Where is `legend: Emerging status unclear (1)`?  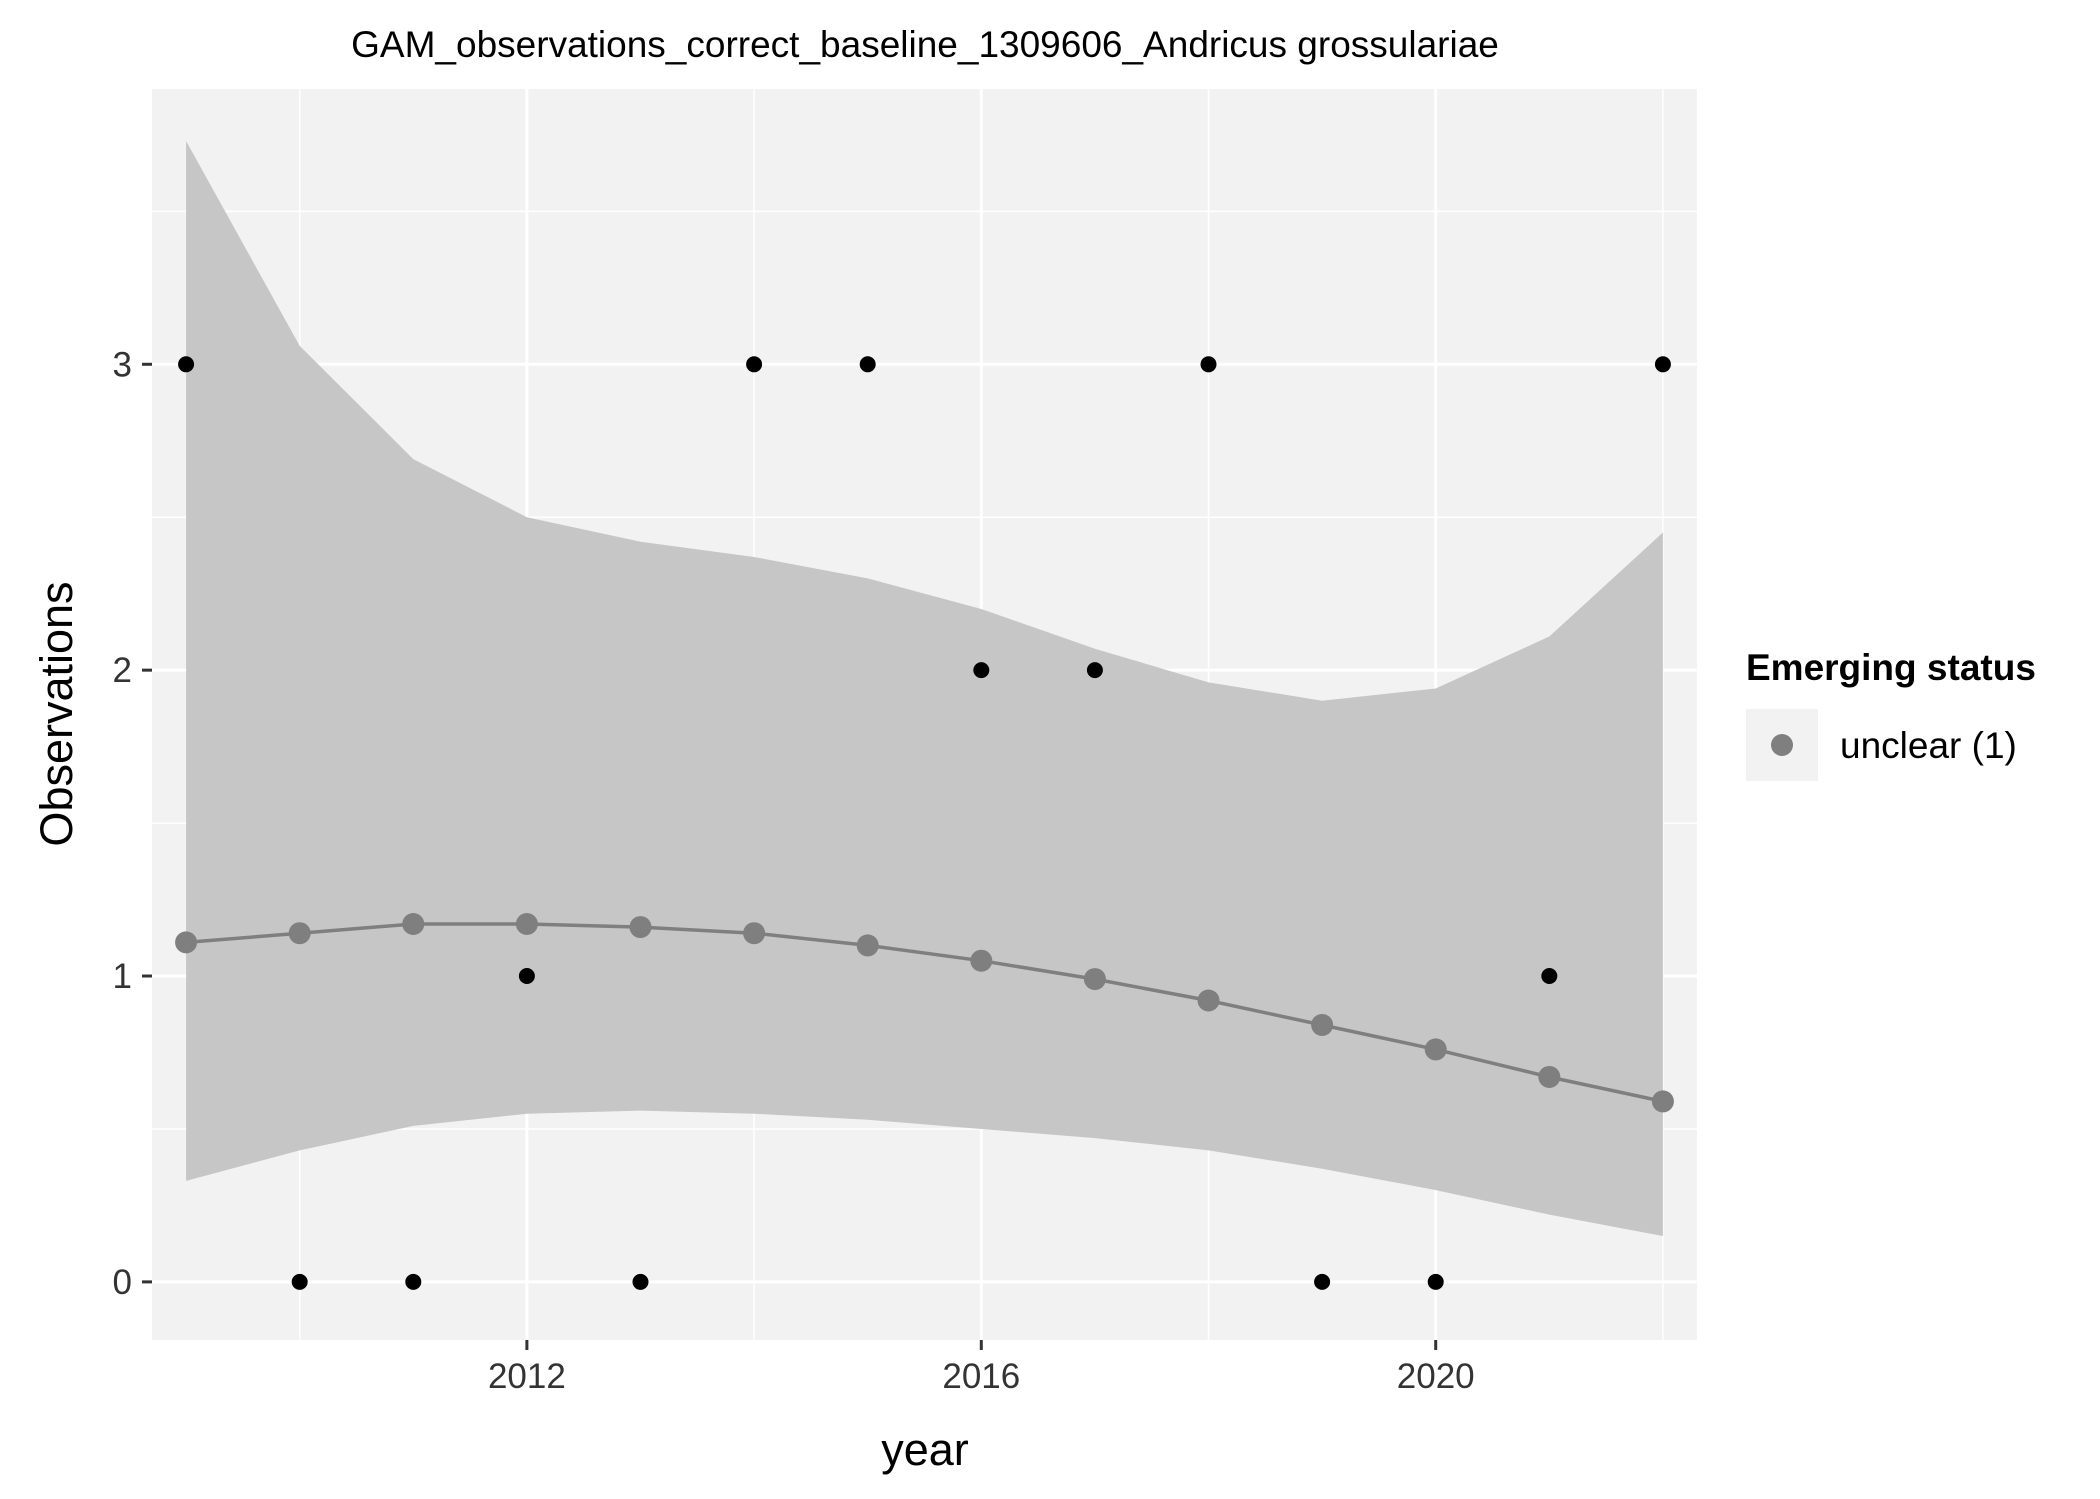 legend: Emerging status unclear (1) is located at coordinates (1891, 714).